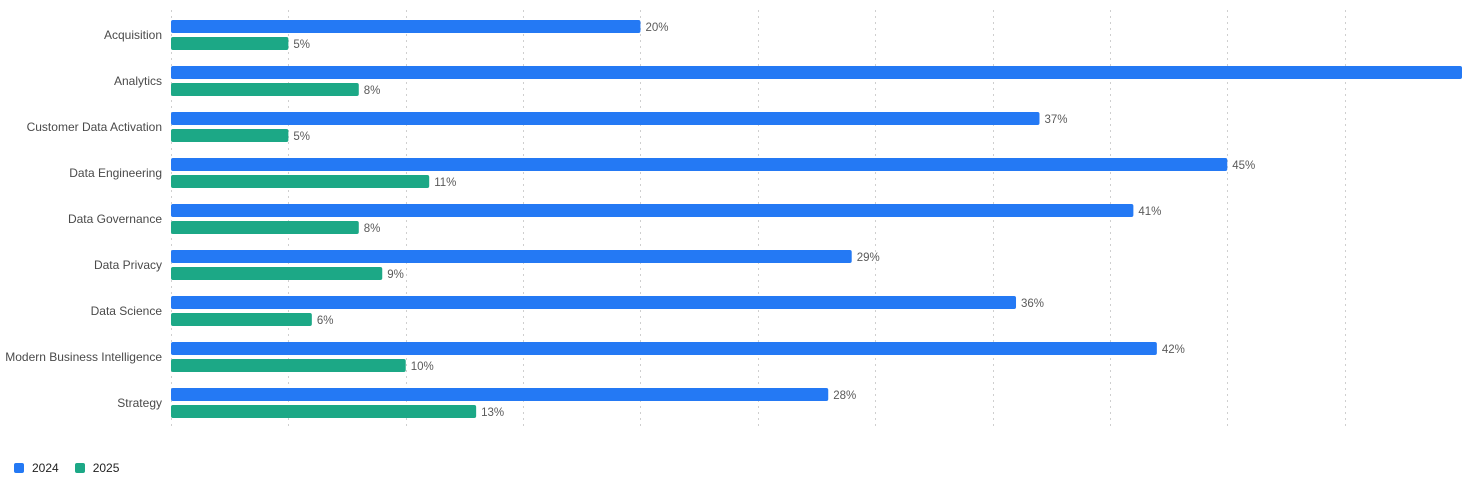  What do you see at coordinates (1032, 304) in the screenshot?
I see `data-label: 36%` at bounding box center [1032, 304].